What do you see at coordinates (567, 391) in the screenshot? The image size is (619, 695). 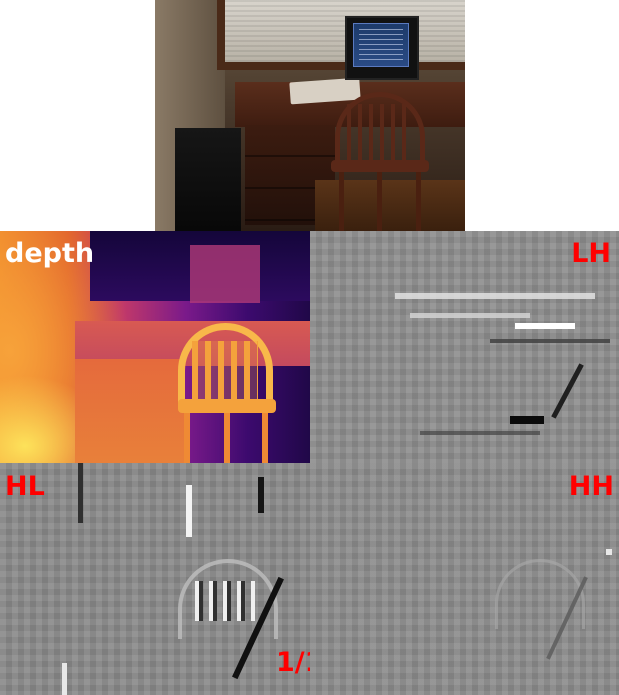 I see `lh-edge-diagonal` at bounding box center [567, 391].